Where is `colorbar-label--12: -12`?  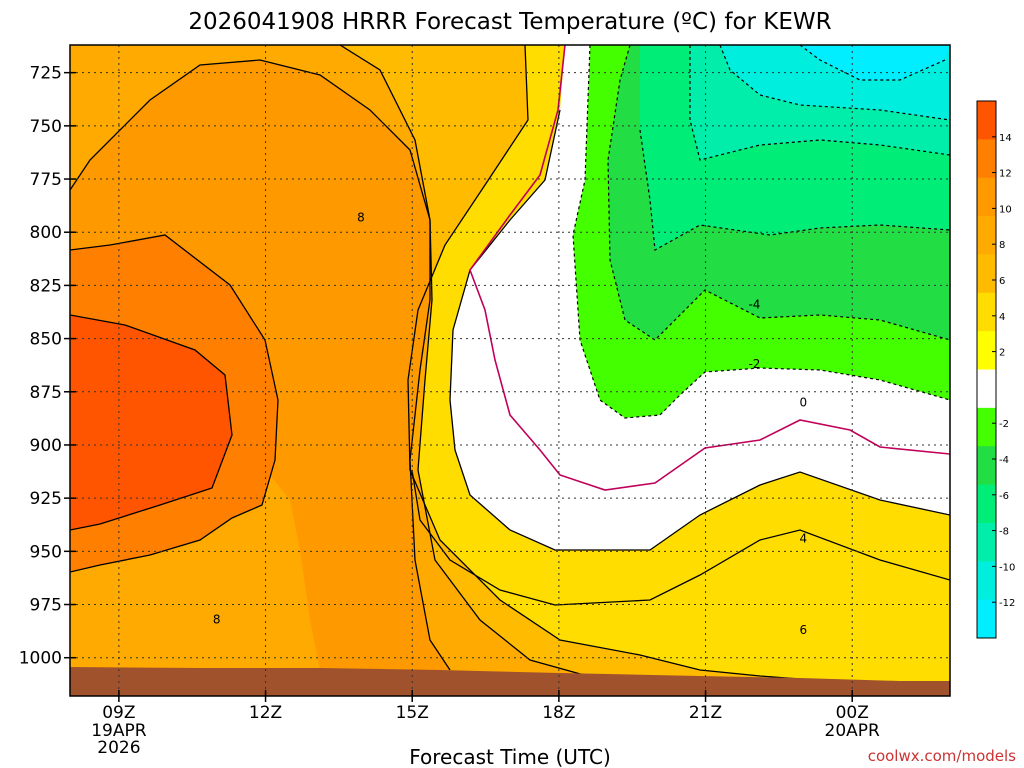
colorbar-label--12: -12 is located at coordinates (1007, 603).